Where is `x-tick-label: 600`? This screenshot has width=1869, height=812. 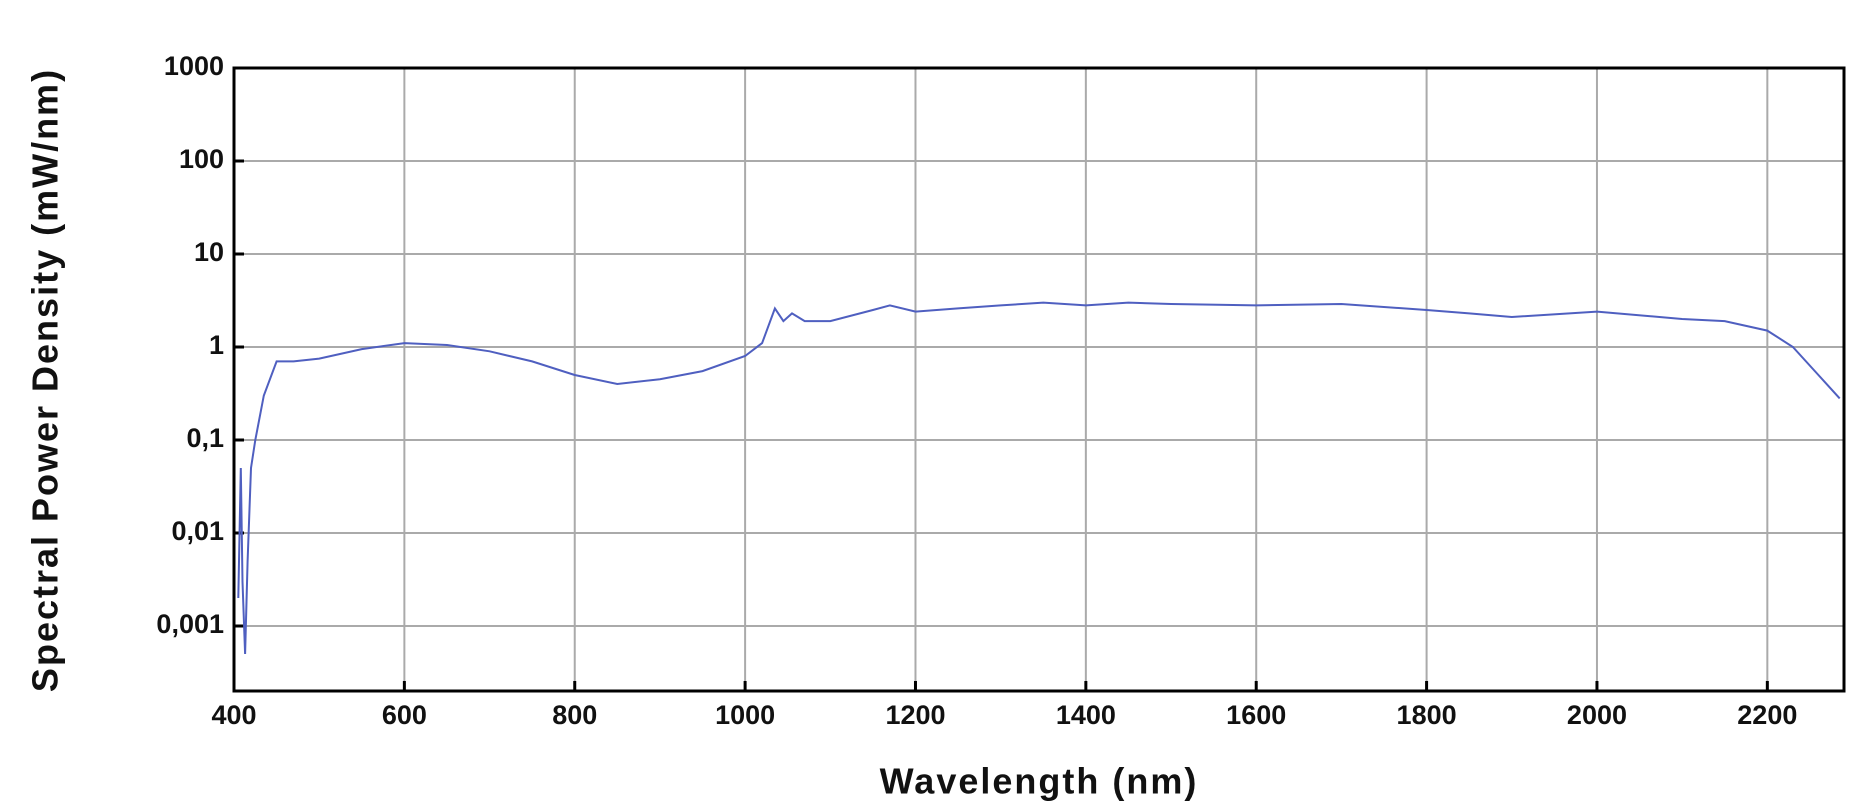
x-tick-label: 600 is located at coordinates (404, 715).